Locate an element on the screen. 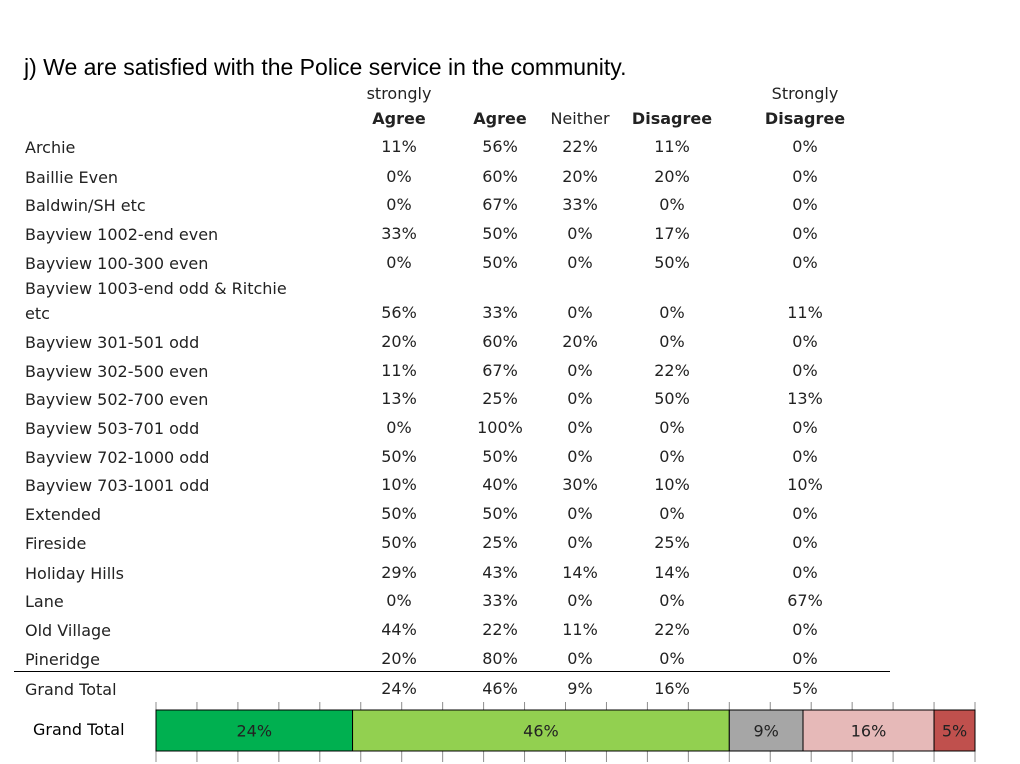 Image resolution: width=1020 pixels, height=764 pixels. bar-data-label: 5% is located at coordinates (954, 731).